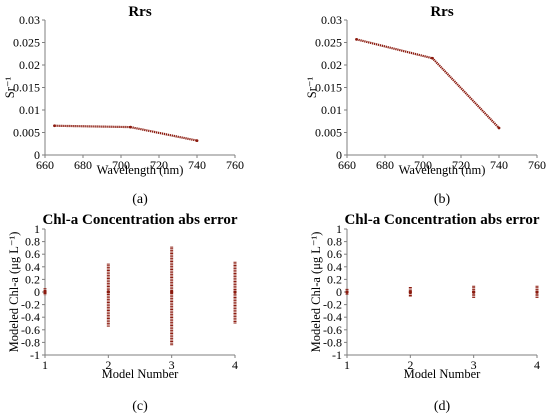 Image resolution: width=550 pixels, height=420 pixels. I want to click on panel-label: (b), so click(442, 199).